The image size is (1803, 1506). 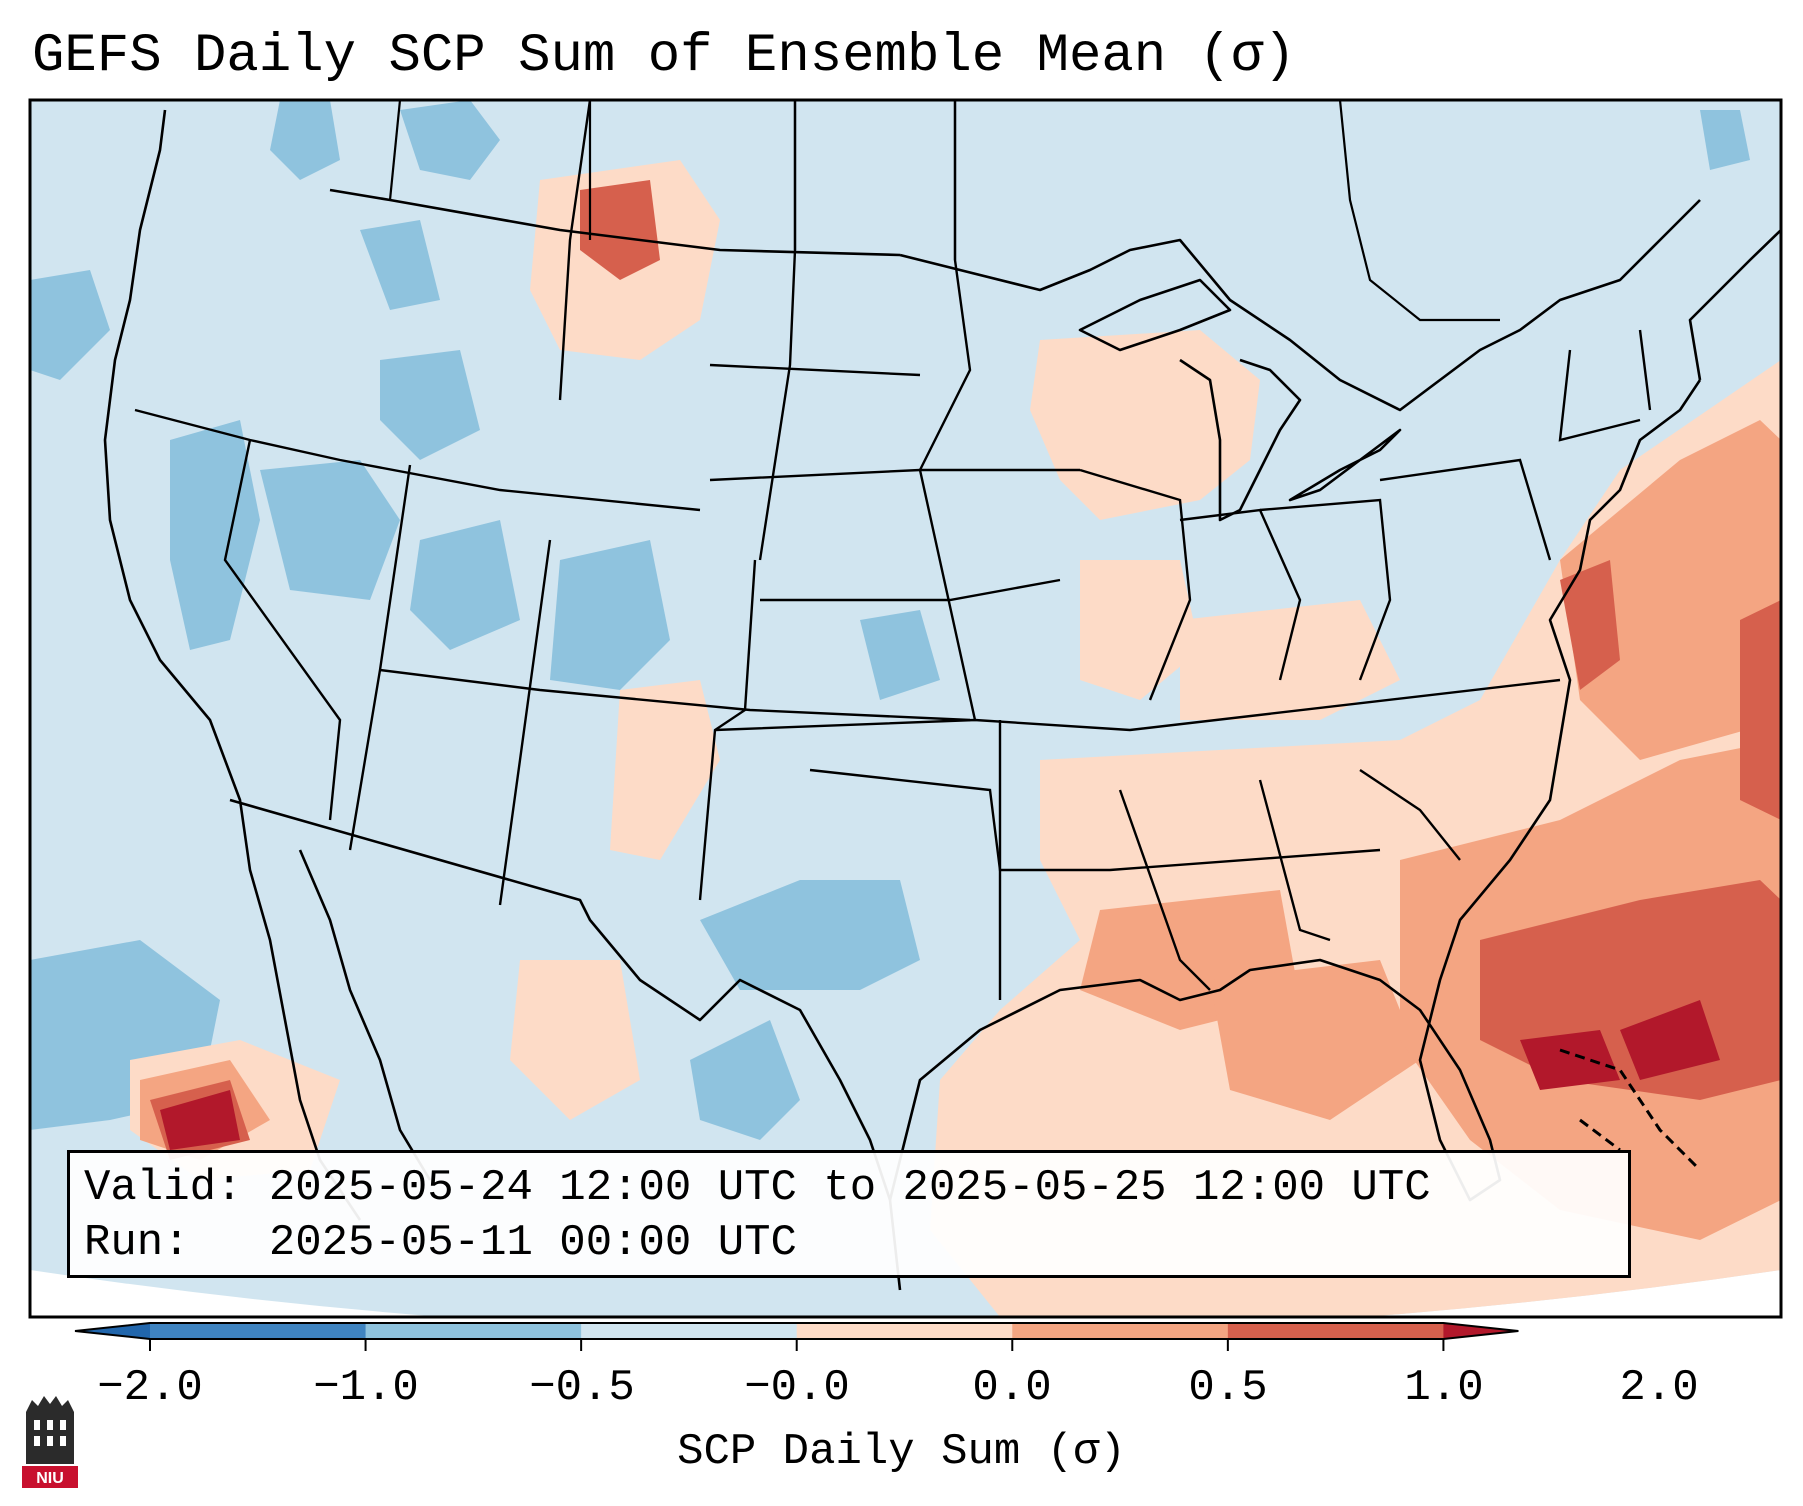 I want to click on bahamas-chain, so click(x=1630, y=1110).